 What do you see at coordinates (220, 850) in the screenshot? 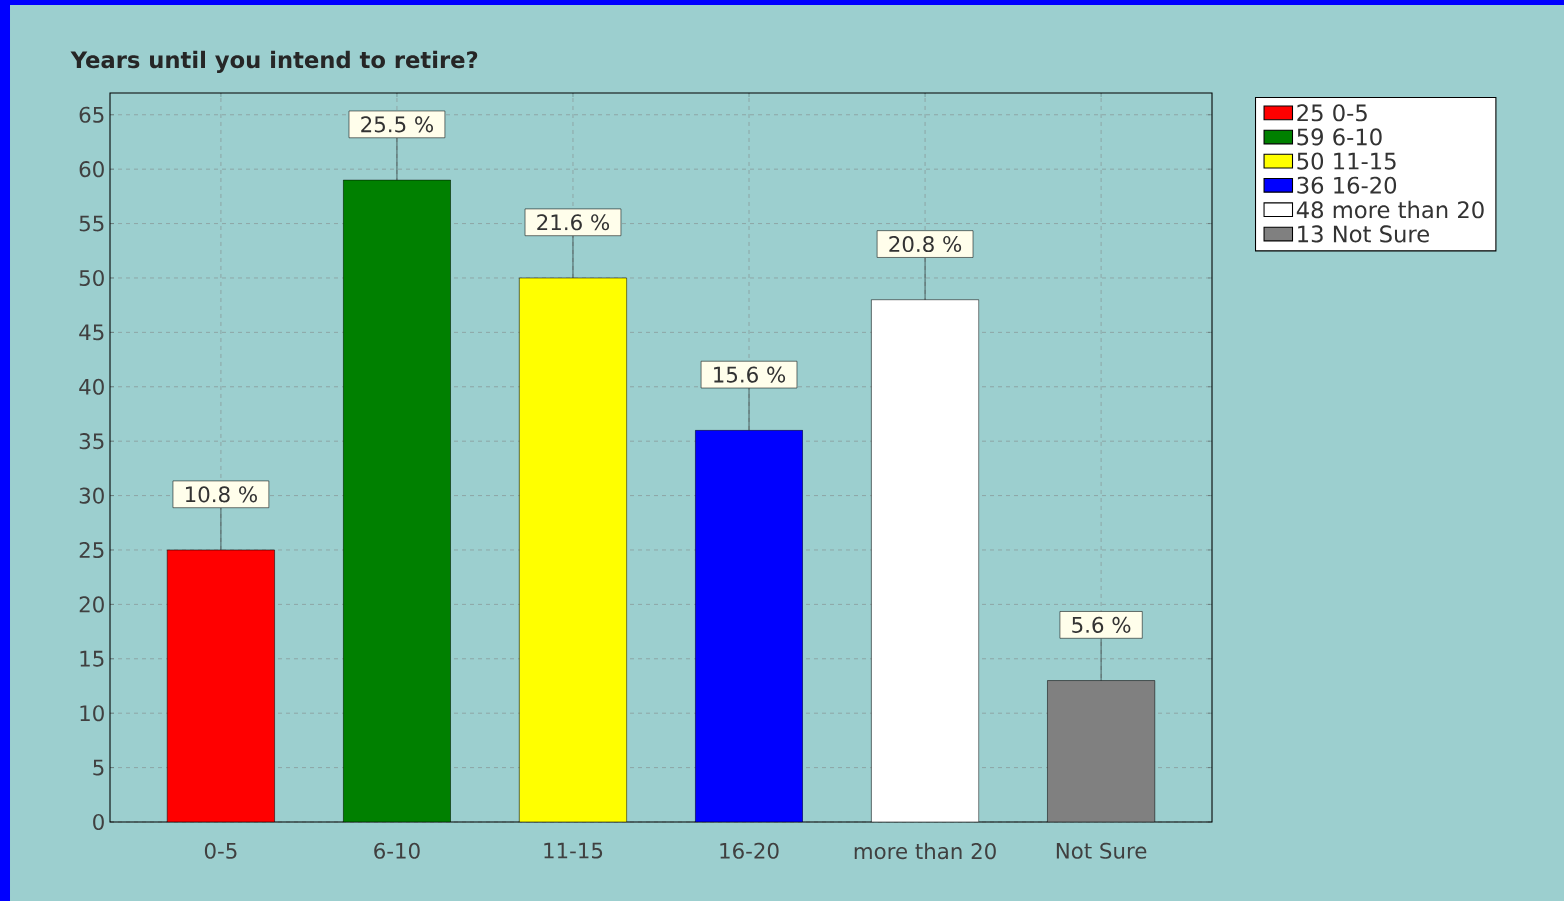
I see `x-tick-label: 0-5` at bounding box center [220, 850].